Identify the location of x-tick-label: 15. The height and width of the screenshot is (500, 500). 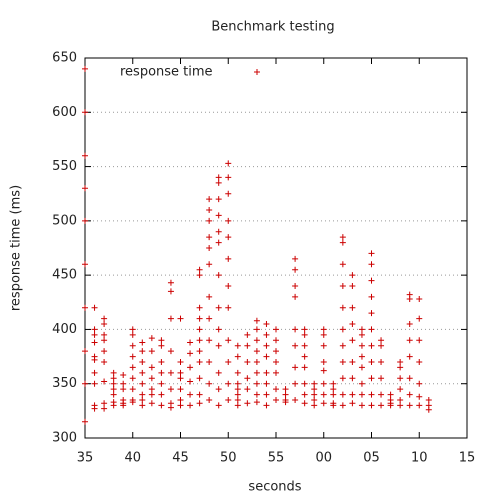
(467, 458).